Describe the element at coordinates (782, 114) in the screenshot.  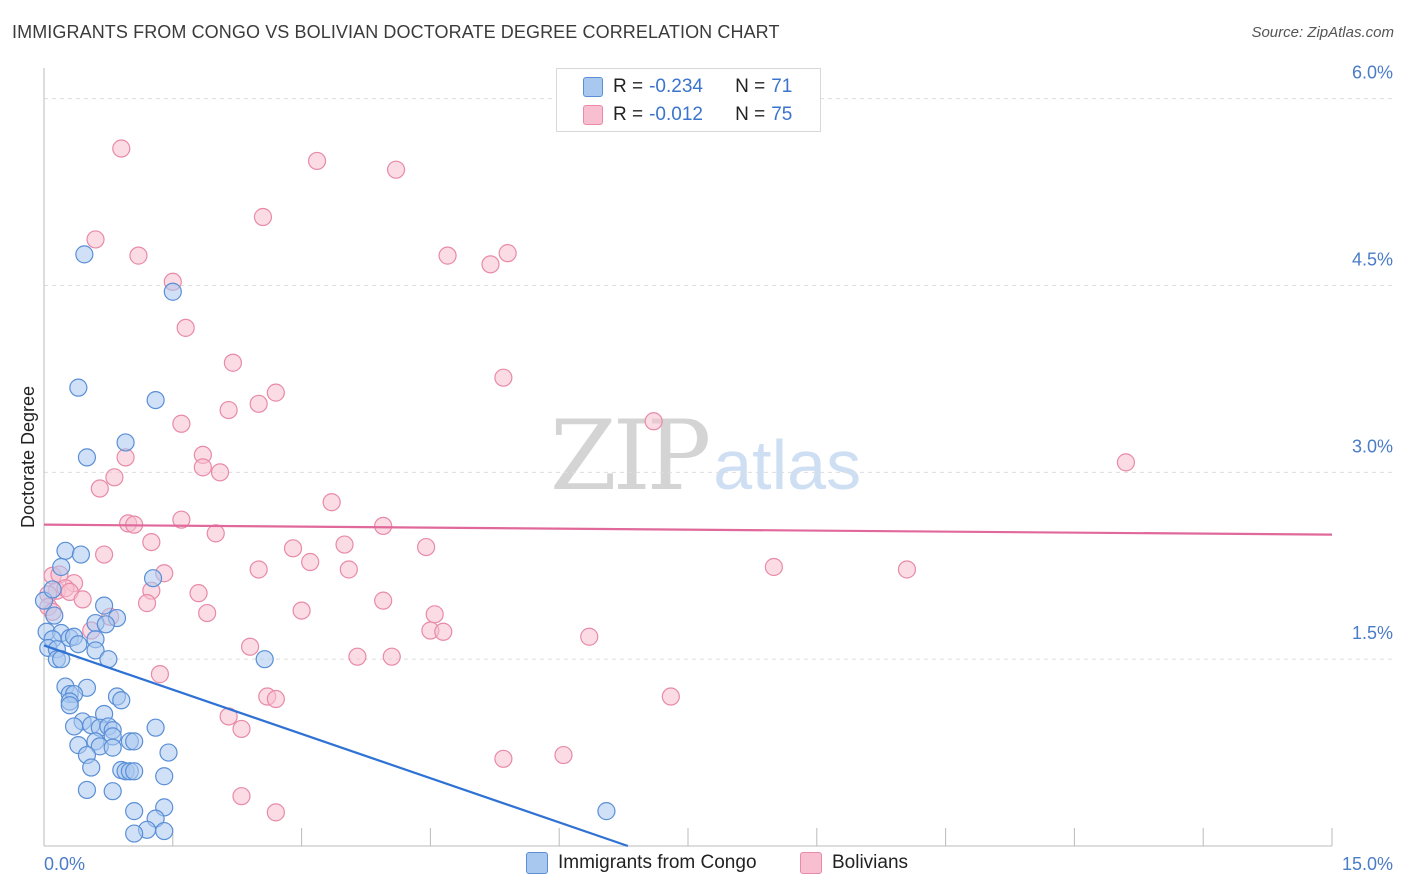
I see `legend-n-value: 75` at that location.